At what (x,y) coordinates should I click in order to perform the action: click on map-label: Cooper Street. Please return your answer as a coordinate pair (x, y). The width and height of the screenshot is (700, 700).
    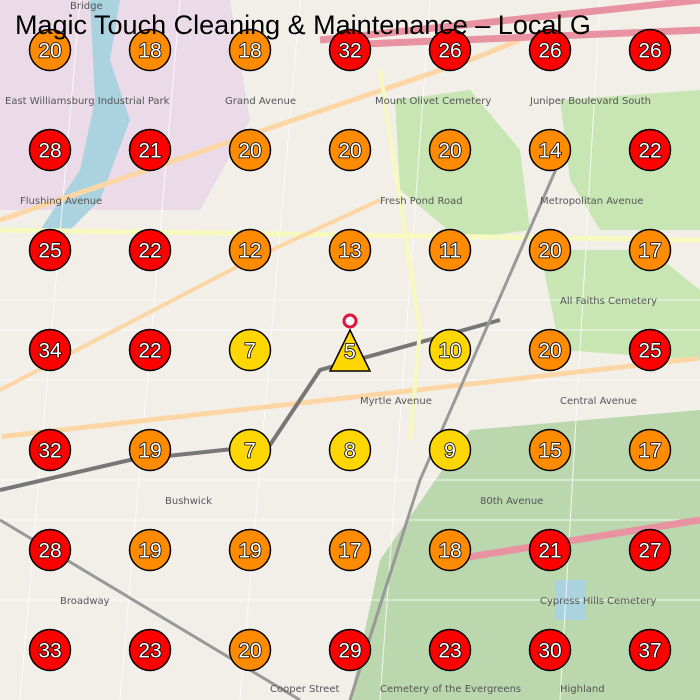
    Looking at the image, I should click on (304, 689).